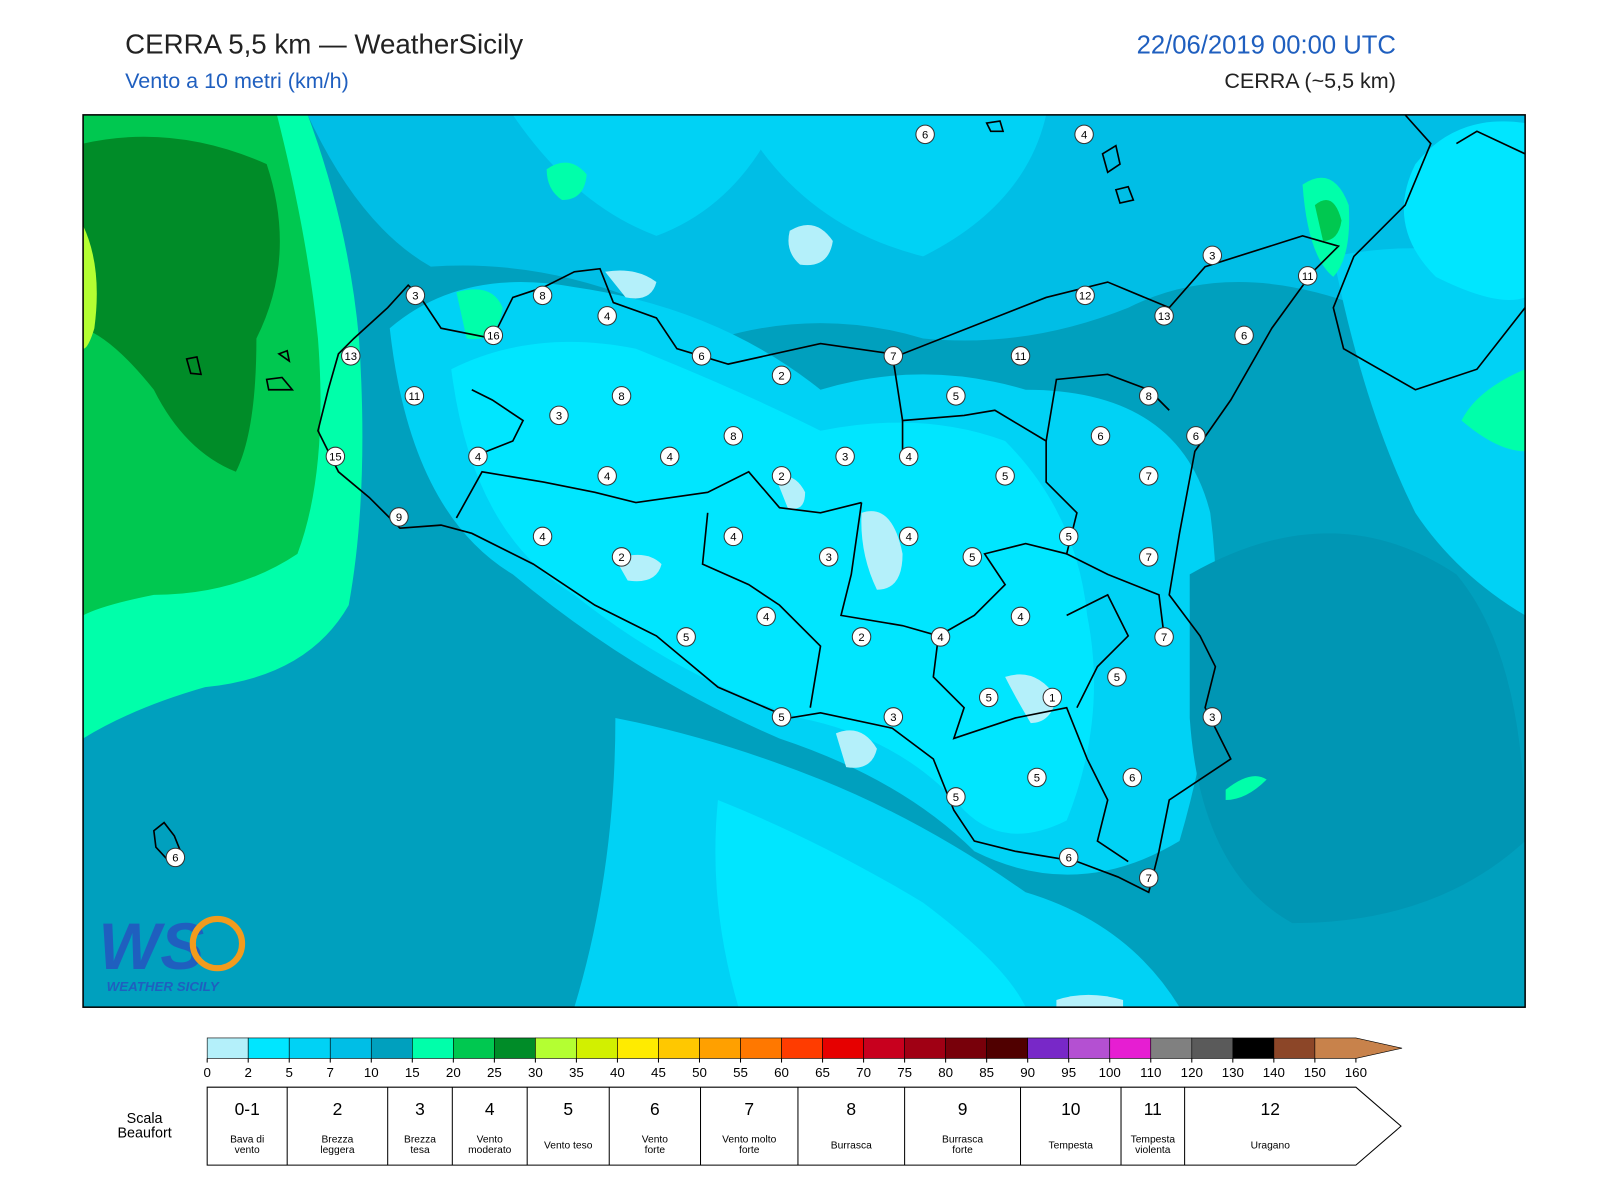 The height and width of the screenshot is (1200, 1600). What do you see at coordinates (172, 952) in the screenshot?
I see `logo: WS WEATHER SICILY` at bounding box center [172, 952].